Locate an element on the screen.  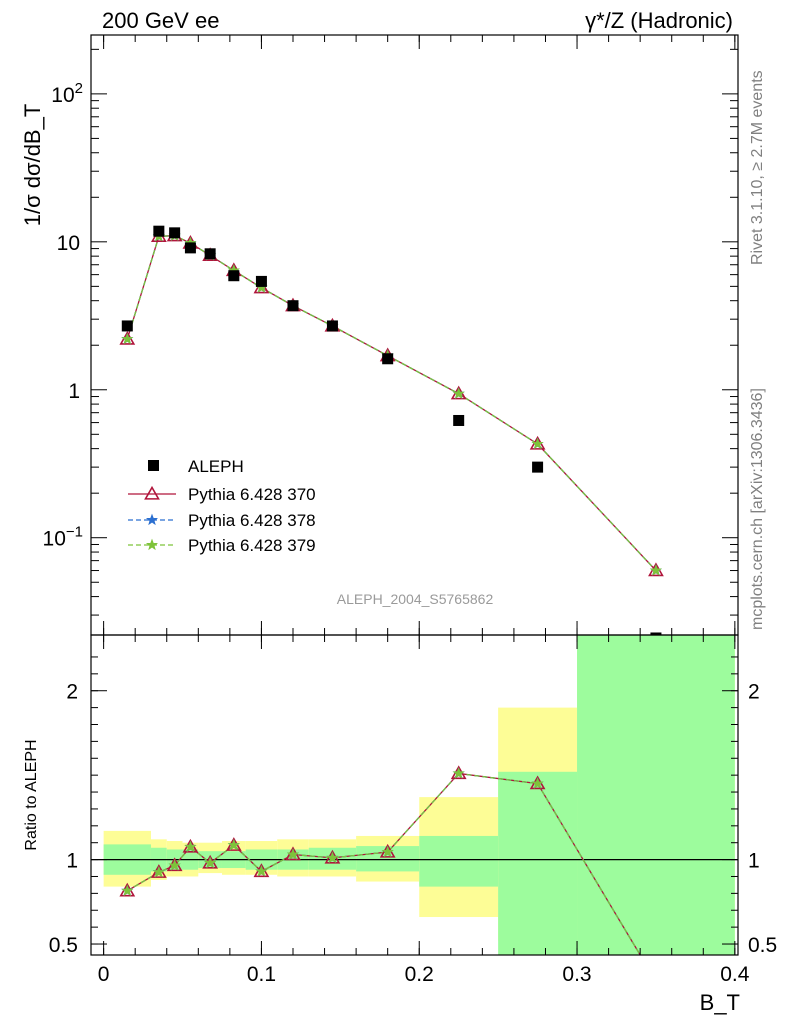
ratio-y-tick-label-2: 2 is located at coordinates (72, 692).